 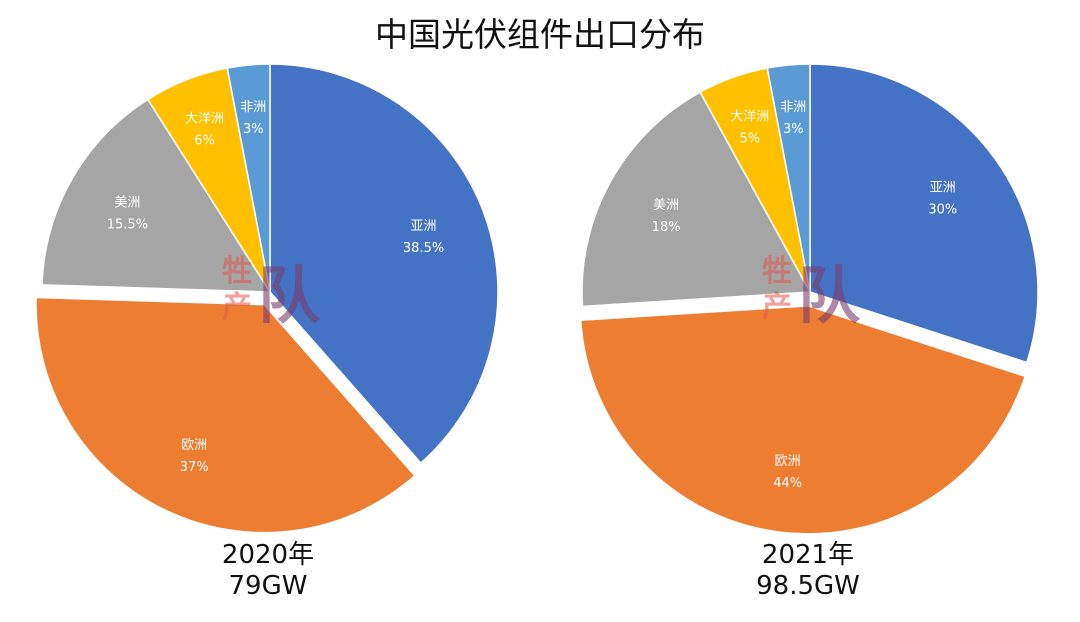 What do you see at coordinates (204, 141) in the screenshot?
I see `slice-value-label: 6%` at bounding box center [204, 141].